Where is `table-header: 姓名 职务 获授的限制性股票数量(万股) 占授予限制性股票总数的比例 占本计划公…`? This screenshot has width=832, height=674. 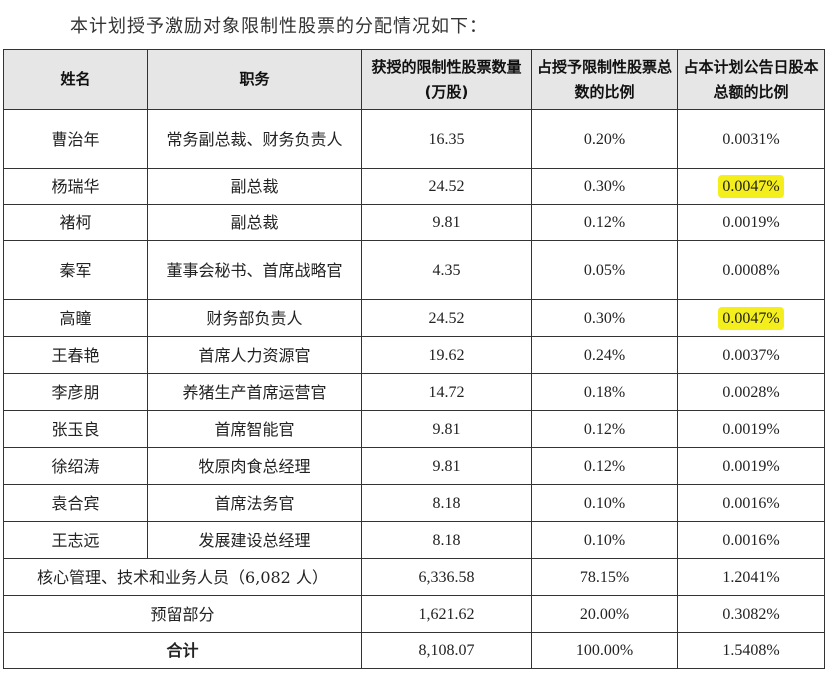
table-header: 姓名 职务 获授的限制性股票数量(万股) 占授予限制性股票总数的比例 占本计划公… is located at coordinates (414, 79).